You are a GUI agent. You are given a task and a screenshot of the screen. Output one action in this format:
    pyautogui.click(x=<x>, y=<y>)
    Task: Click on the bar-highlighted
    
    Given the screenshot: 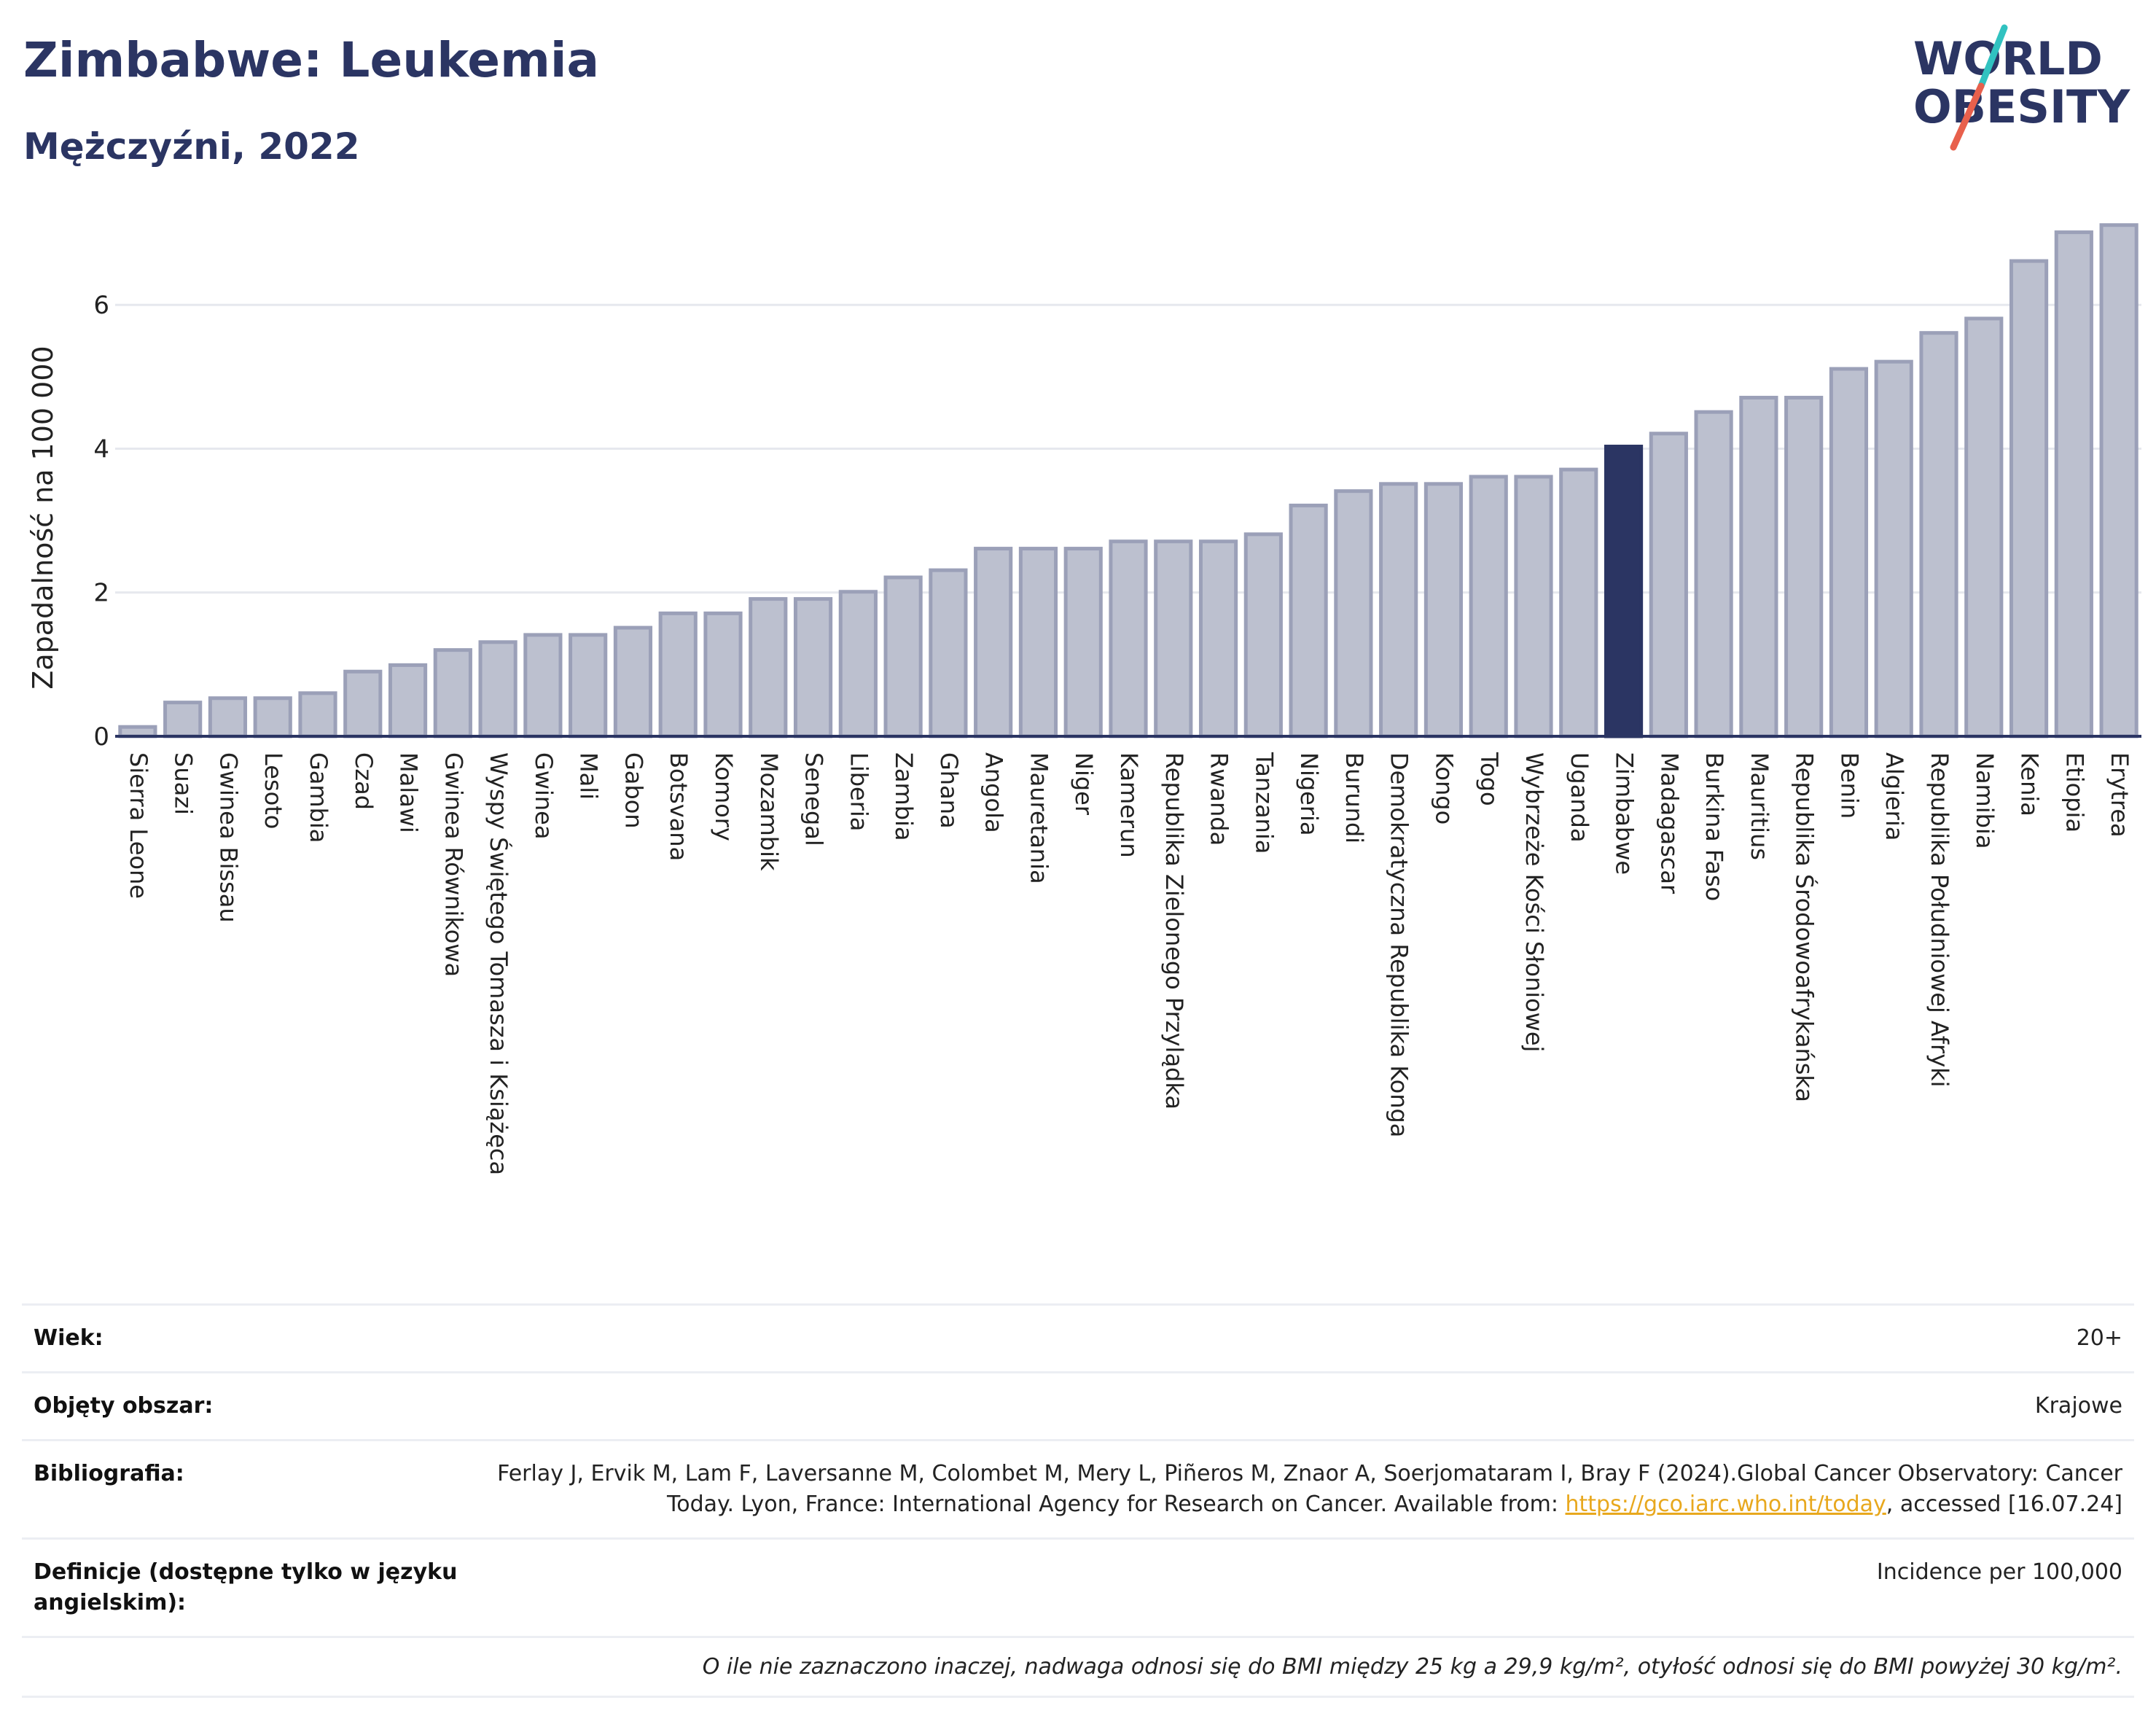 What is the action you would take?
    pyautogui.click(x=1624, y=591)
    